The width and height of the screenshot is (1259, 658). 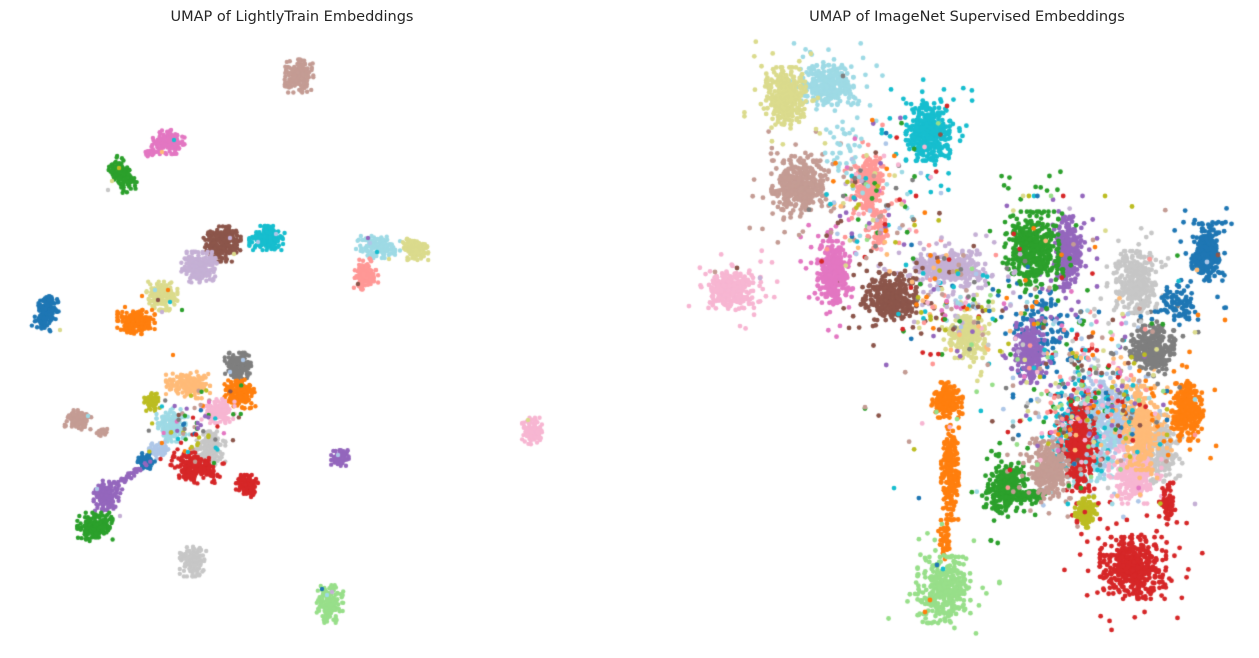 I want to click on right-plot-title: UMAP of ImageNet Supervised Embeddings, so click(x=967, y=17).